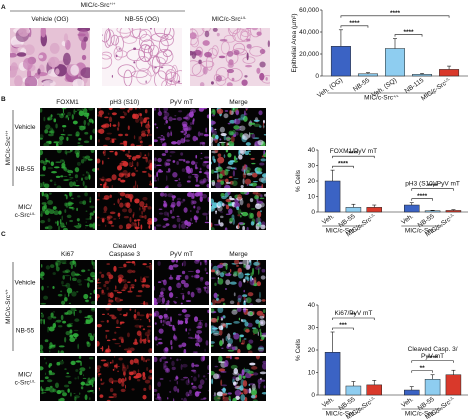  Describe the element at coordinates (313, 212) in the screenshot. I see `y-tick-label-main: 0` at that location.